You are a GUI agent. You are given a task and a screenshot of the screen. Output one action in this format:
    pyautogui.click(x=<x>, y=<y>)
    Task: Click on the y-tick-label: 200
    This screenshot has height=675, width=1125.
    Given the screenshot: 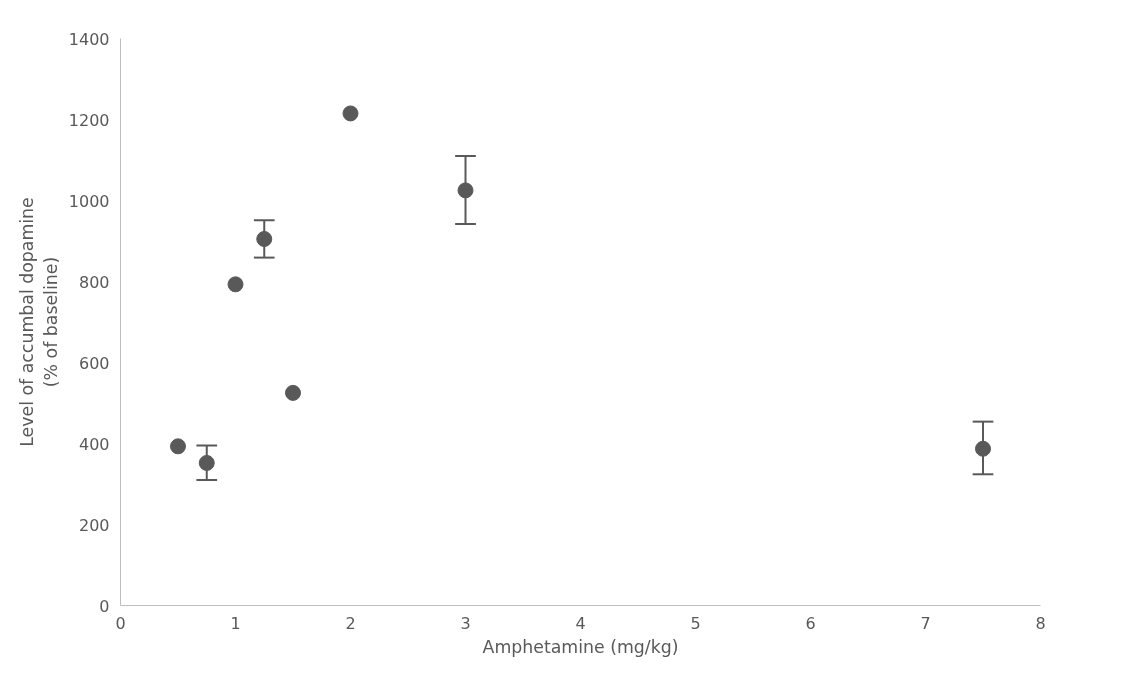 What is the action you would take?
    pyautogui.click(x=94, y=525)
    